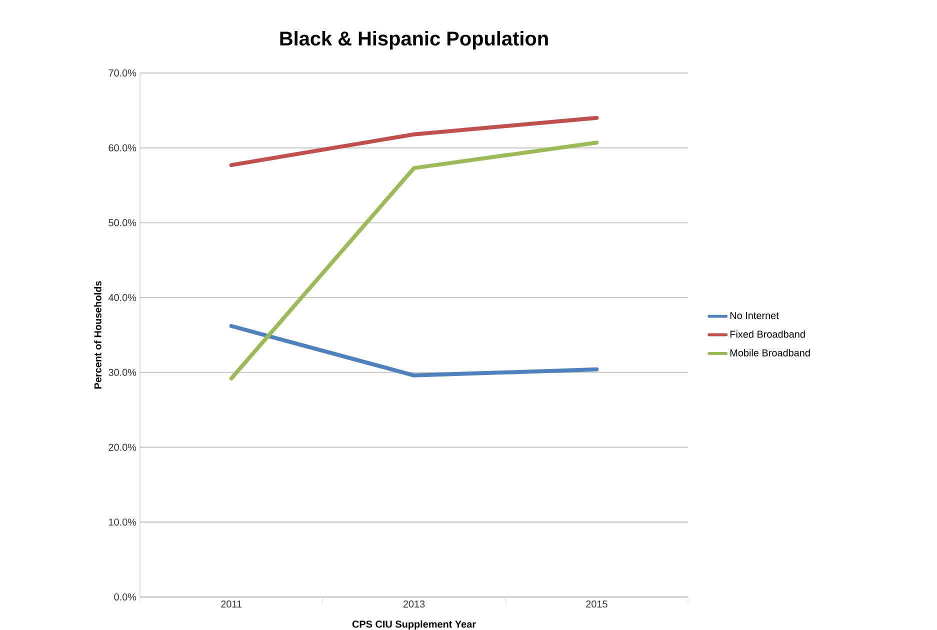 The height and width of the screenshot is (630, 937). Describe the element at coordinates (122, 447) in the screenshot. I see `y-tick-label: 20.0%` at that location.